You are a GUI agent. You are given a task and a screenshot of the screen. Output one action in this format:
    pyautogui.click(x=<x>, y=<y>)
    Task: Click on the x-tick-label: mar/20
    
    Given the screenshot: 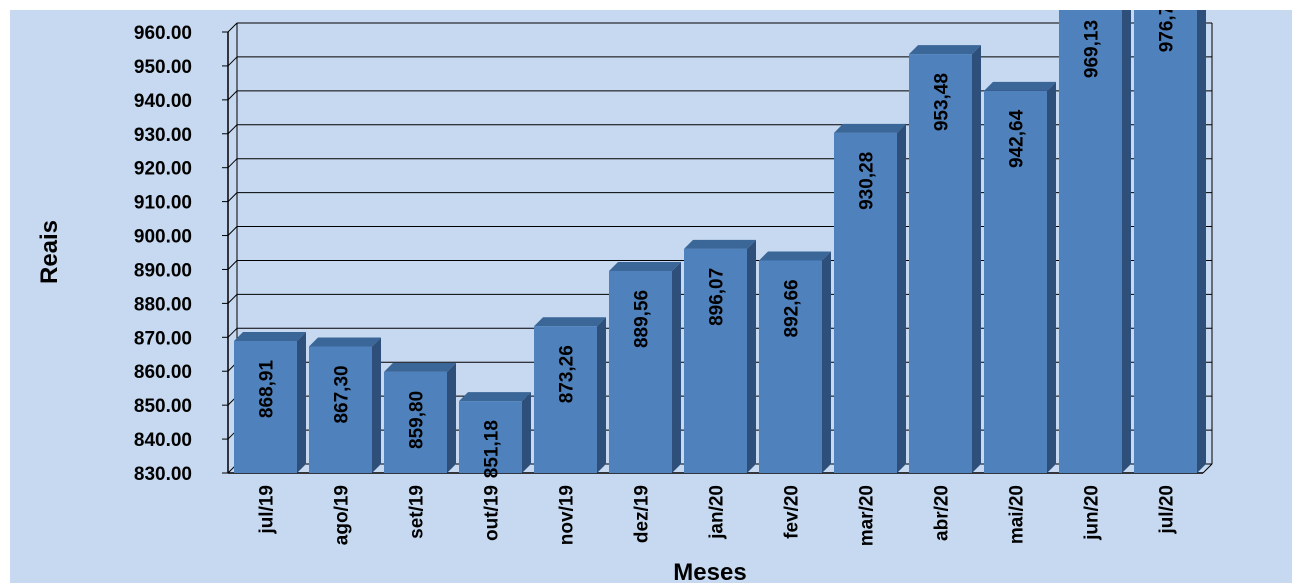 What is the action you would take?
    pyautogui.click(x=867, y=515)
    